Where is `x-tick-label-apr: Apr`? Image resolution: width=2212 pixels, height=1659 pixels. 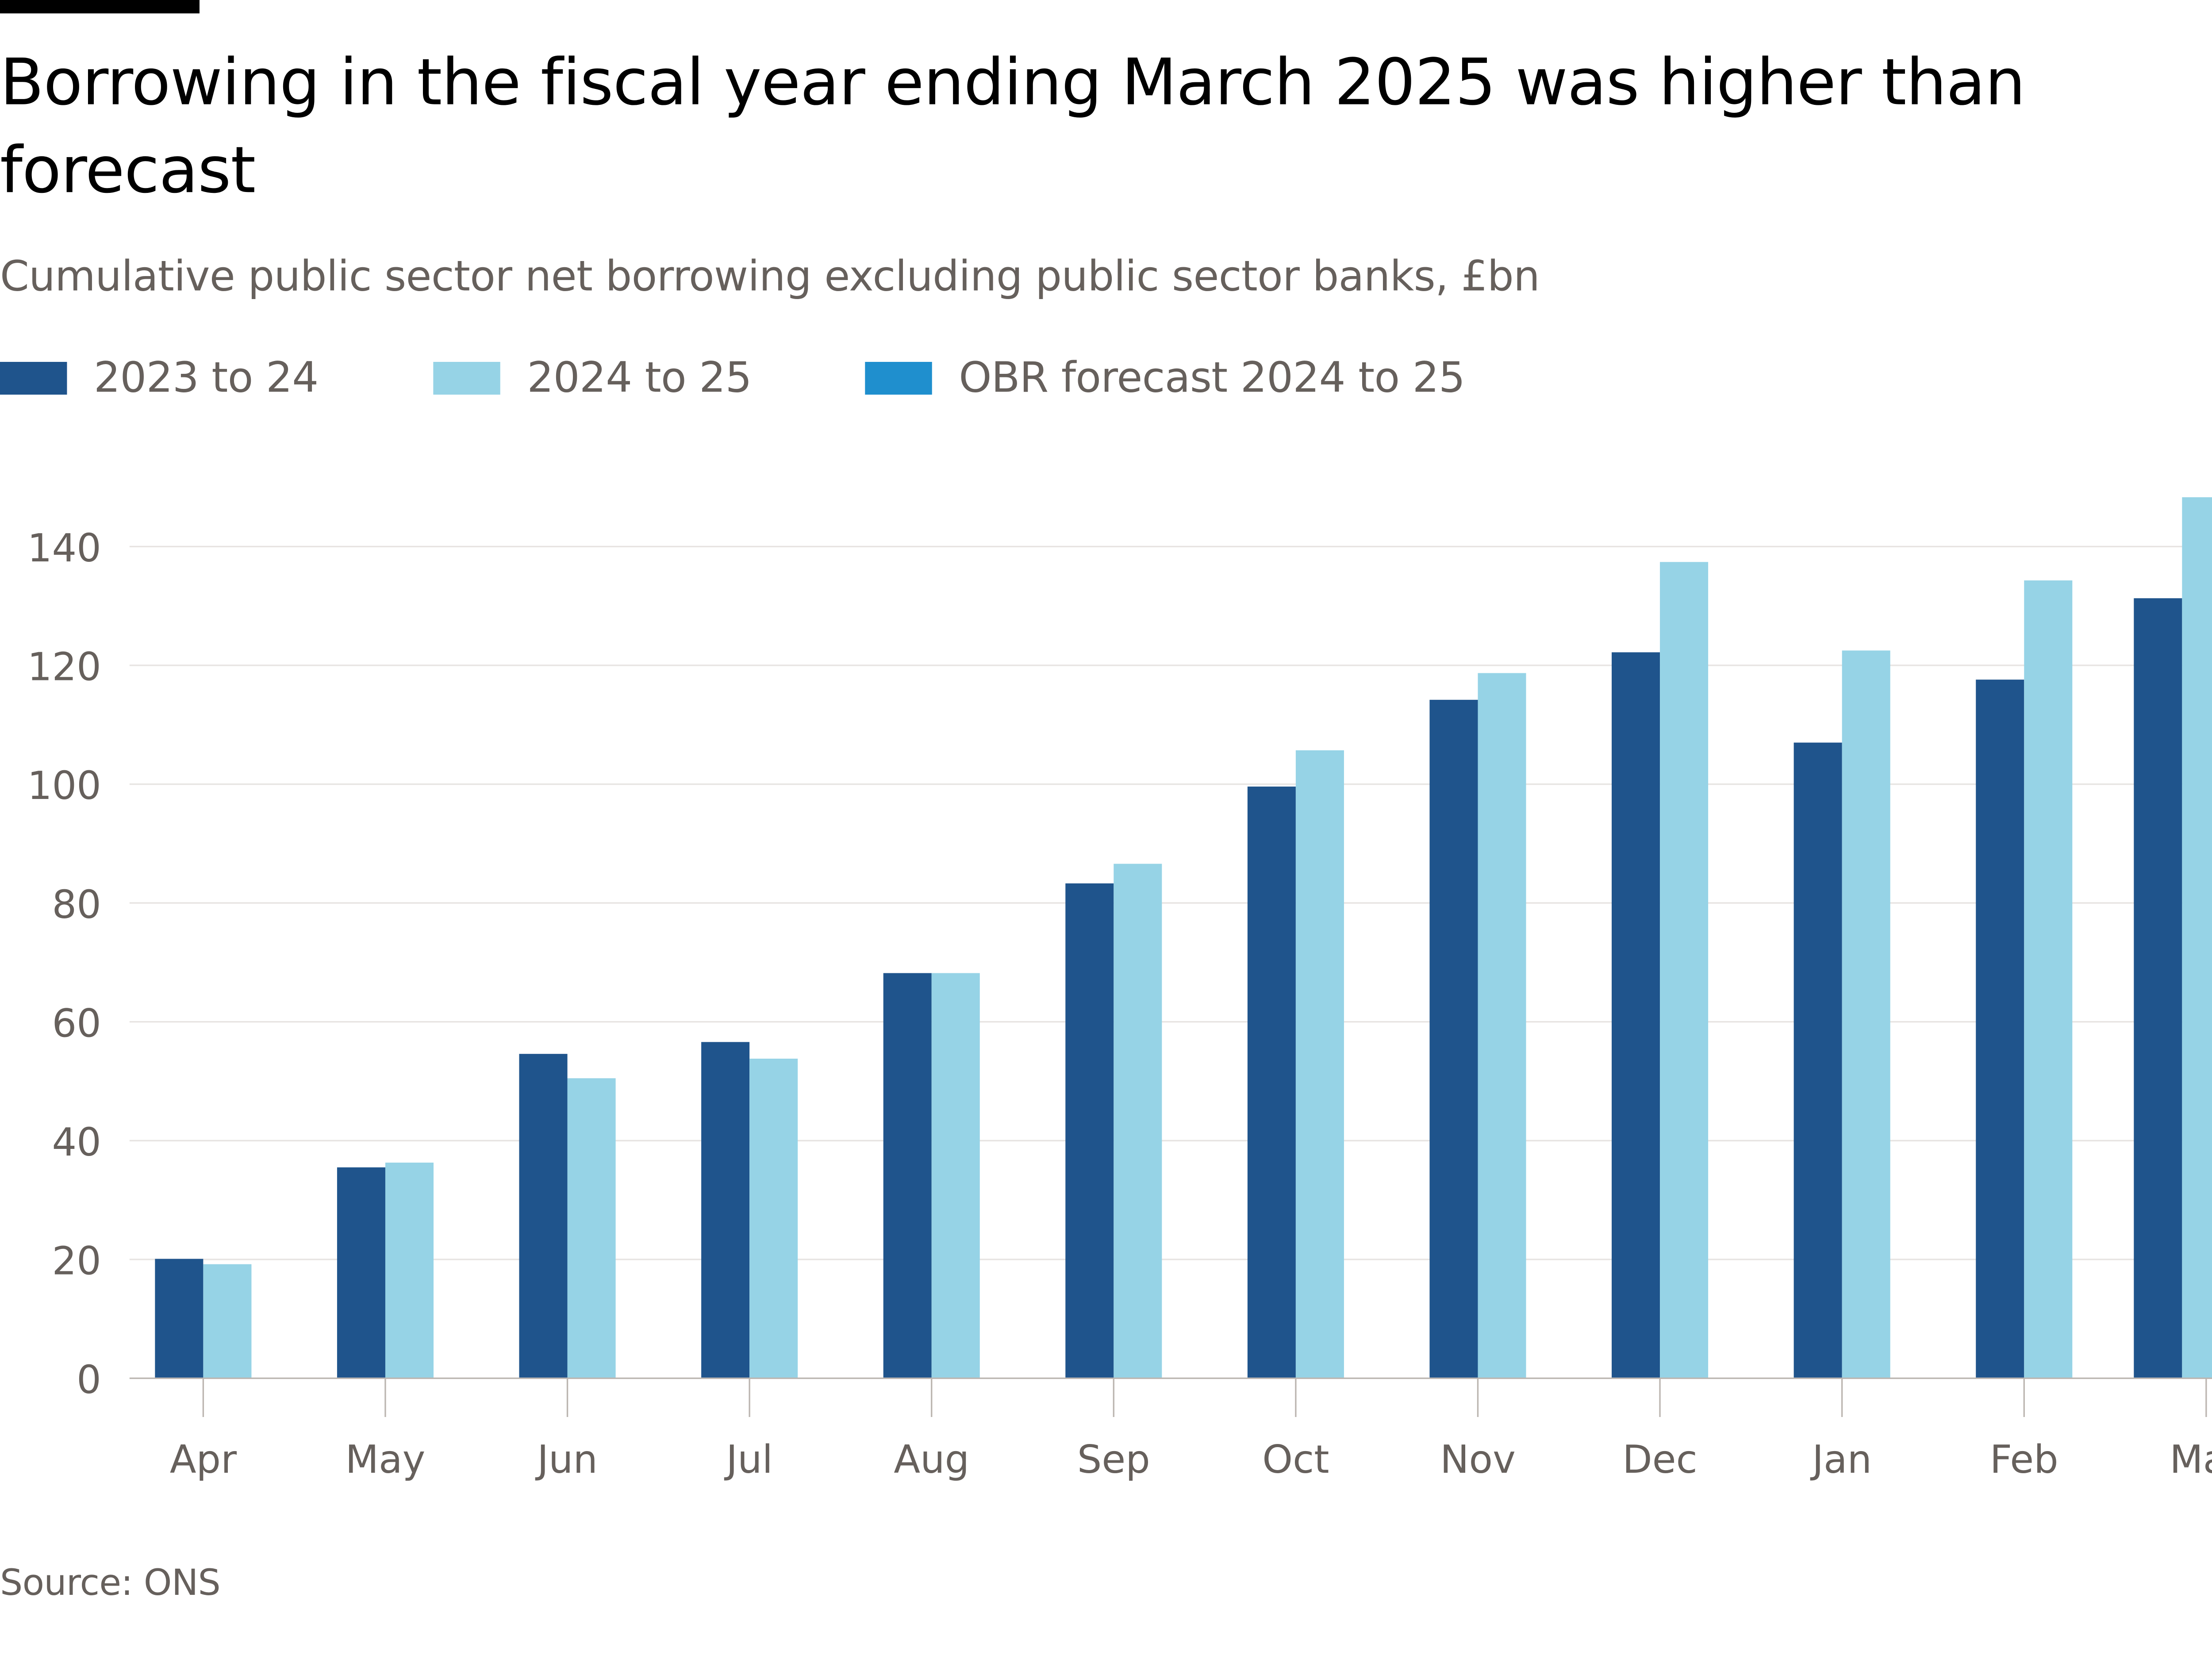 x-tick-label-apr: Apr is located at coordinates (204, 1460).